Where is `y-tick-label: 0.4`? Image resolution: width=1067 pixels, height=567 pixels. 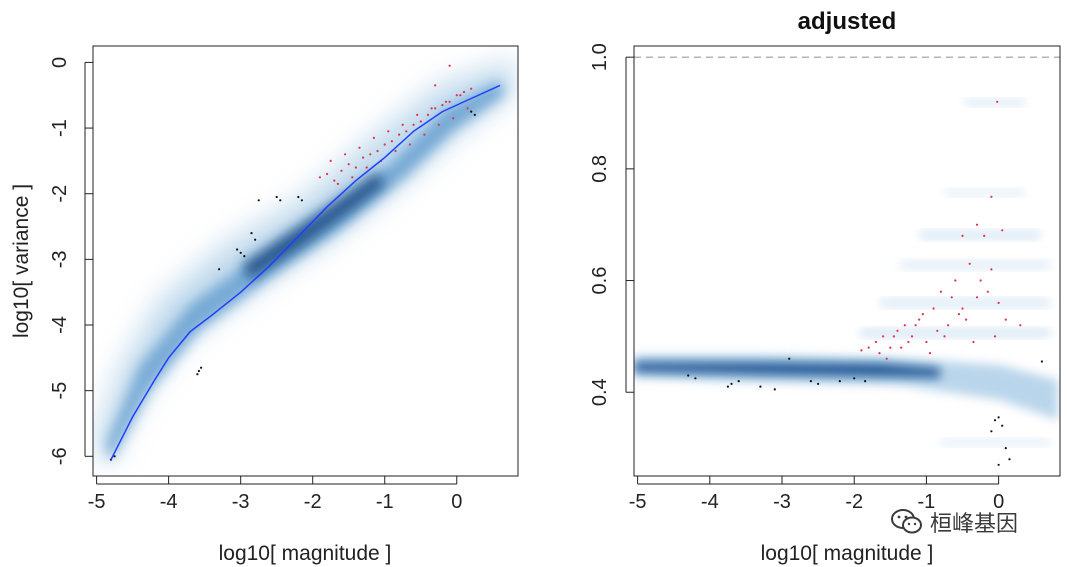 y-tick-label: 0.4 is located at coordinates (600, 392).